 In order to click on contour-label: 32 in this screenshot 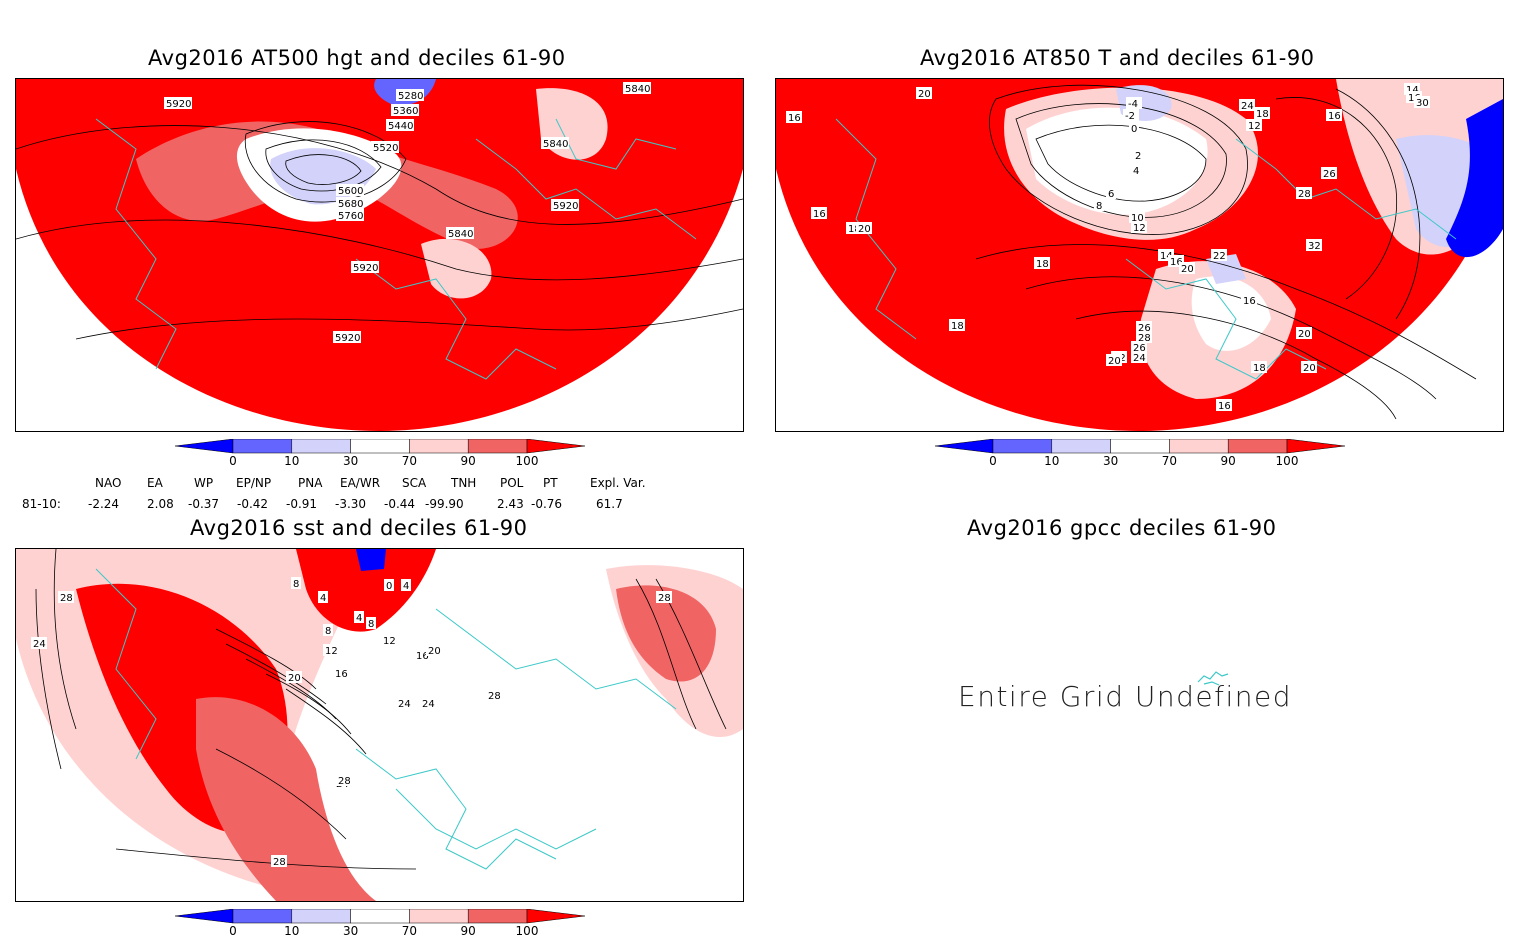, I will do `click(1314, 245)`.